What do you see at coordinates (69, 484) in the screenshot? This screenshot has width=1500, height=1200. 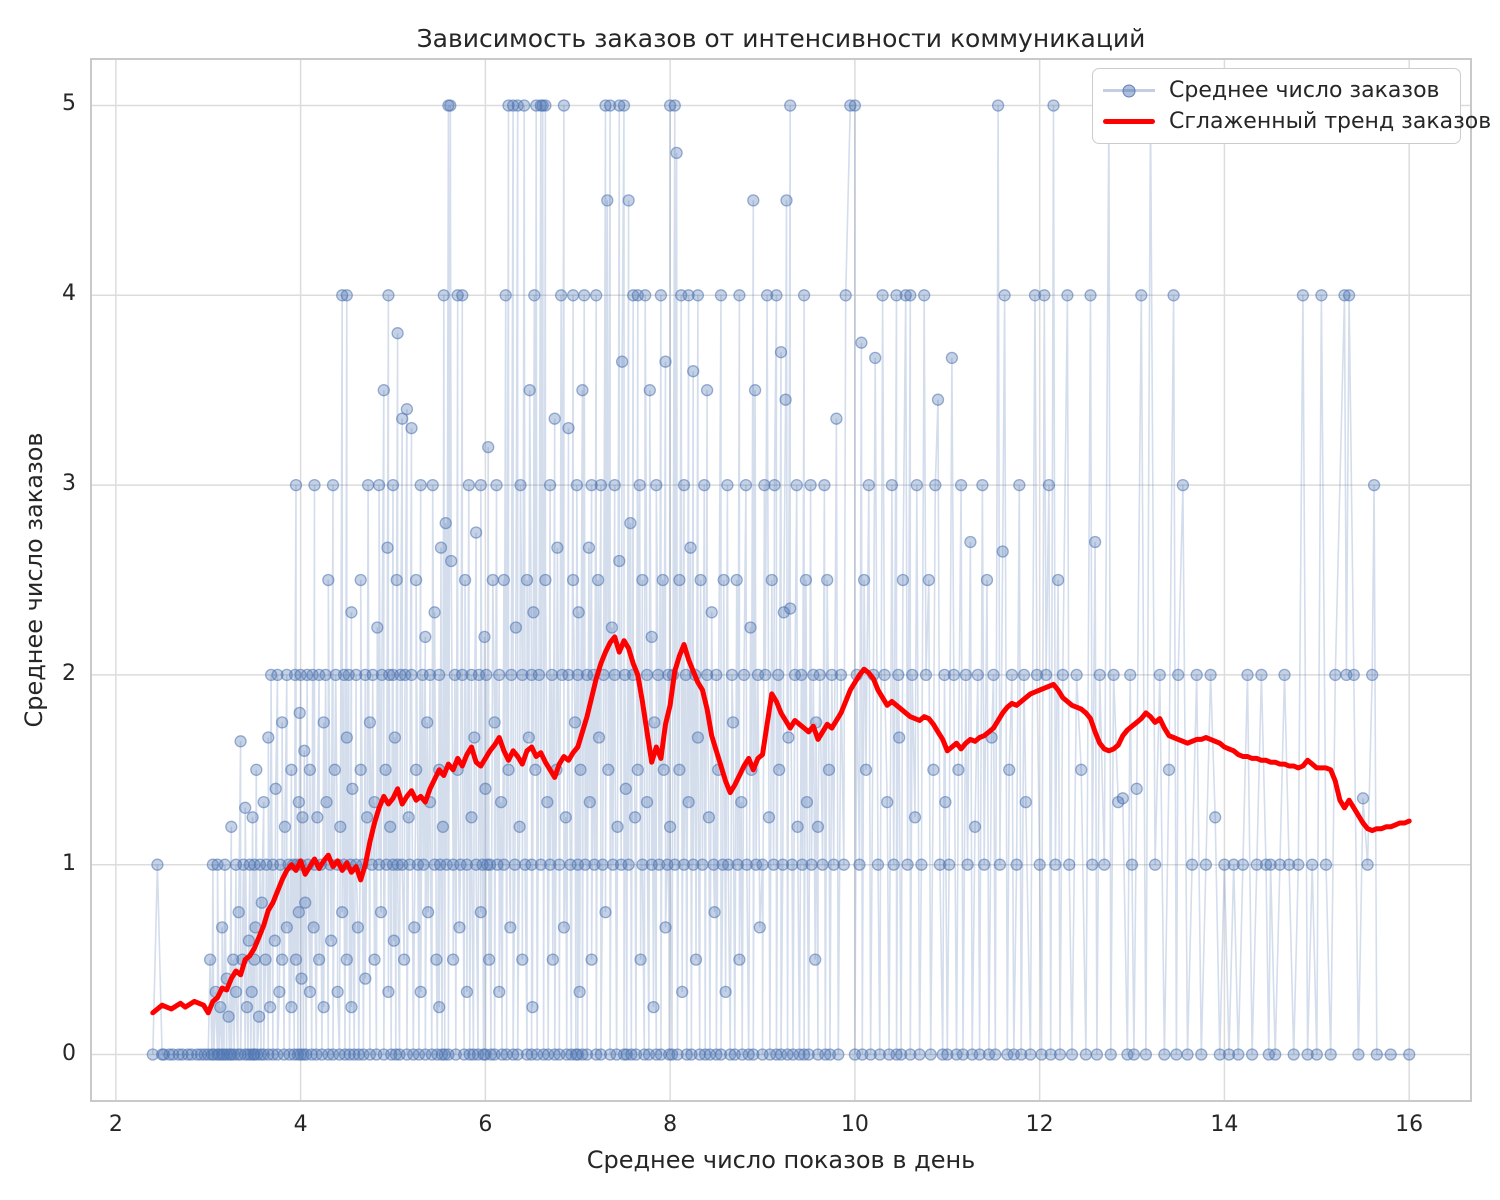 I see `y-tick-label: 3` at bounding box center [69, 484].